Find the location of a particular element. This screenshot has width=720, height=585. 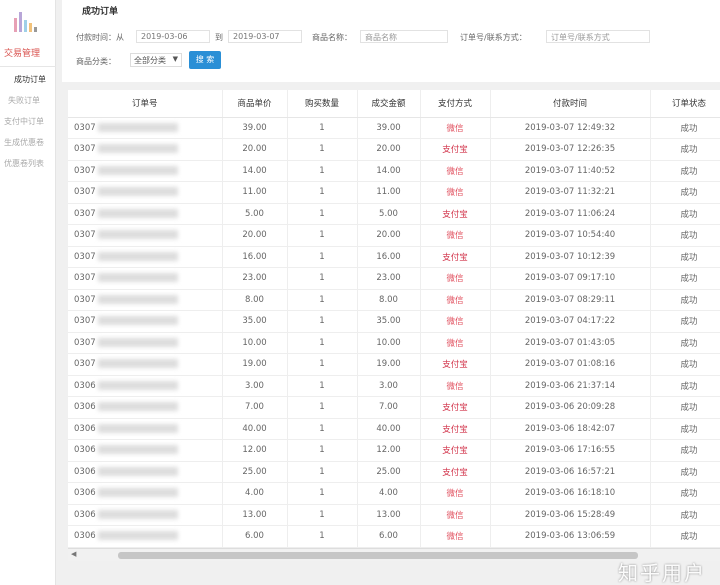

scroll-left-arrow-icon: ◀ is located at coordinates (74, 554).